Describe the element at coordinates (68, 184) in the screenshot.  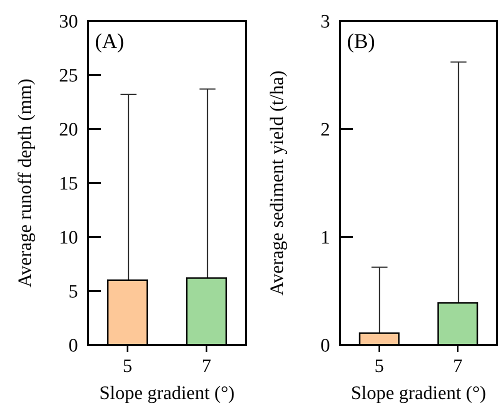
I see `y-tick-label: 15` at that location.